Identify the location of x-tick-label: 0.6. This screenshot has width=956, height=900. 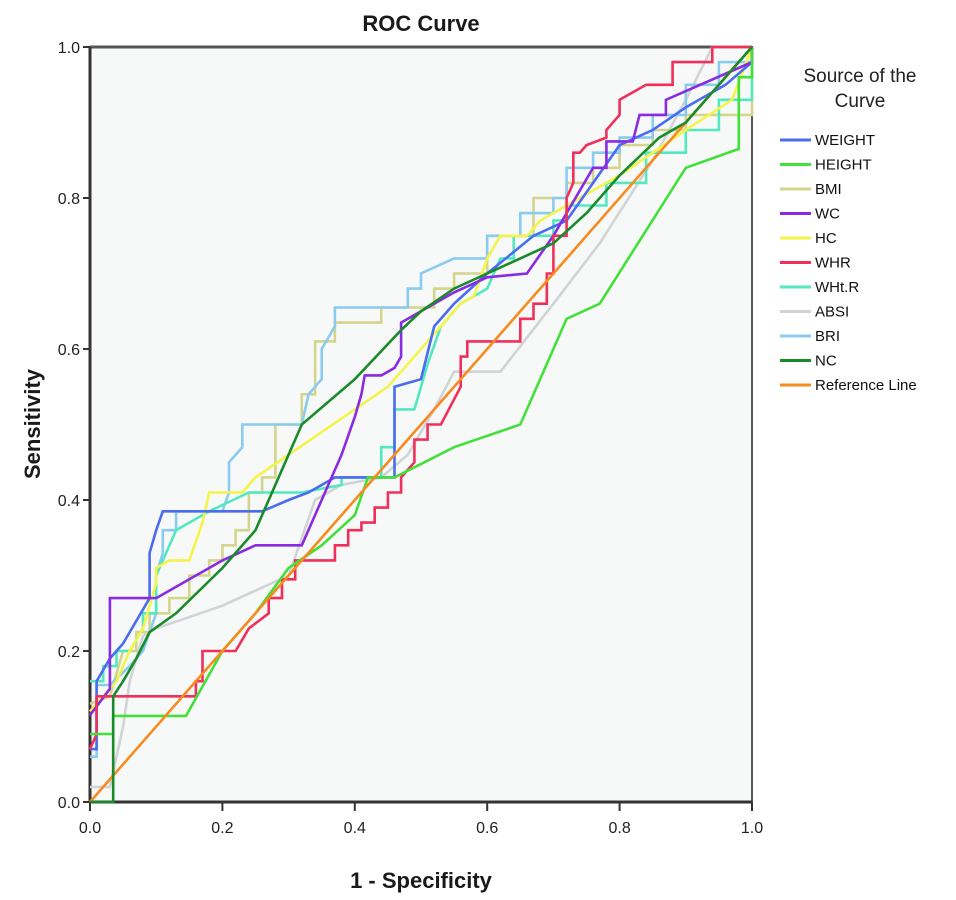
(487, 828).